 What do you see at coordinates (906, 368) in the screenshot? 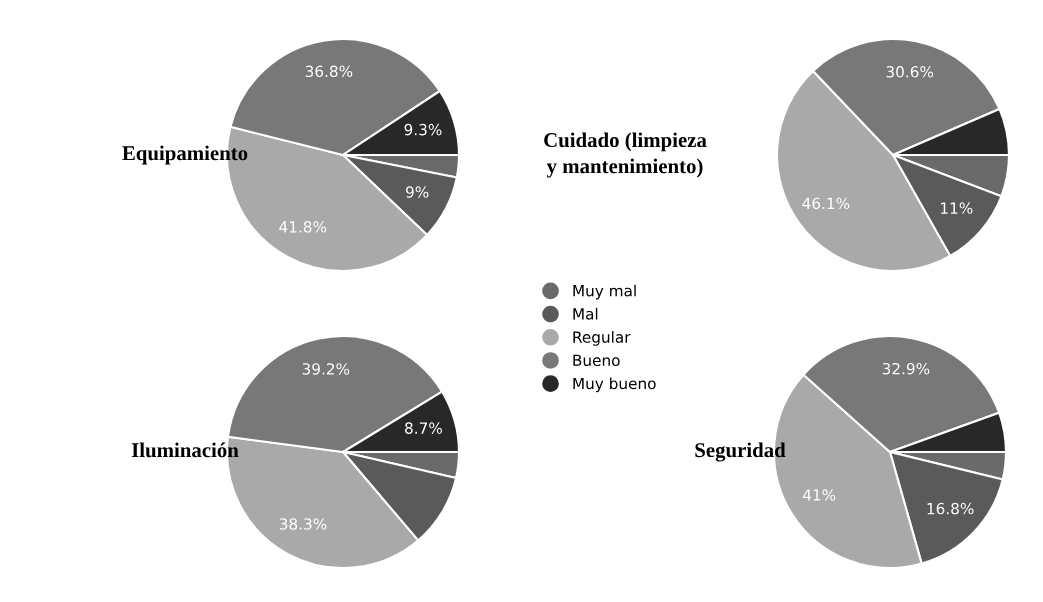
I see `data-label: 32.9%` at bounding box center [906, 368].